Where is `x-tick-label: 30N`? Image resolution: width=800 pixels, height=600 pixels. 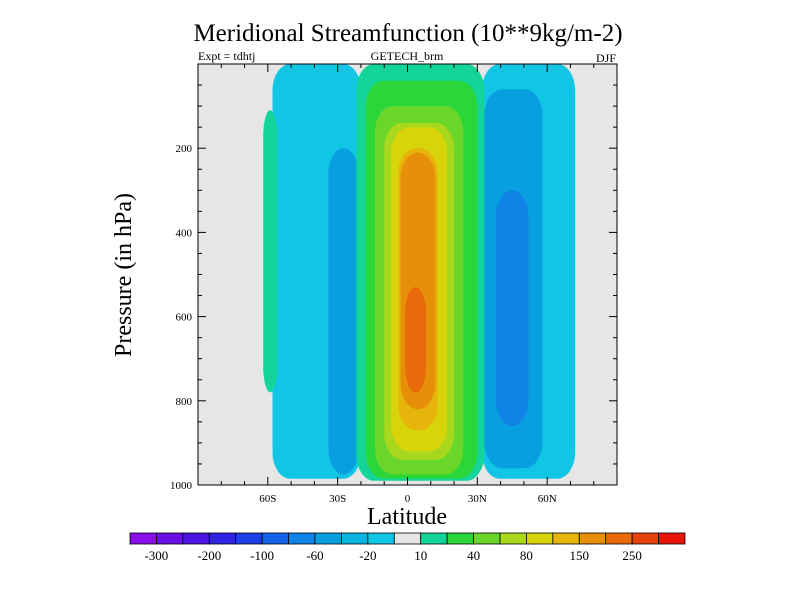 x-tick-label: 30N is located at coordinates (477, 499).